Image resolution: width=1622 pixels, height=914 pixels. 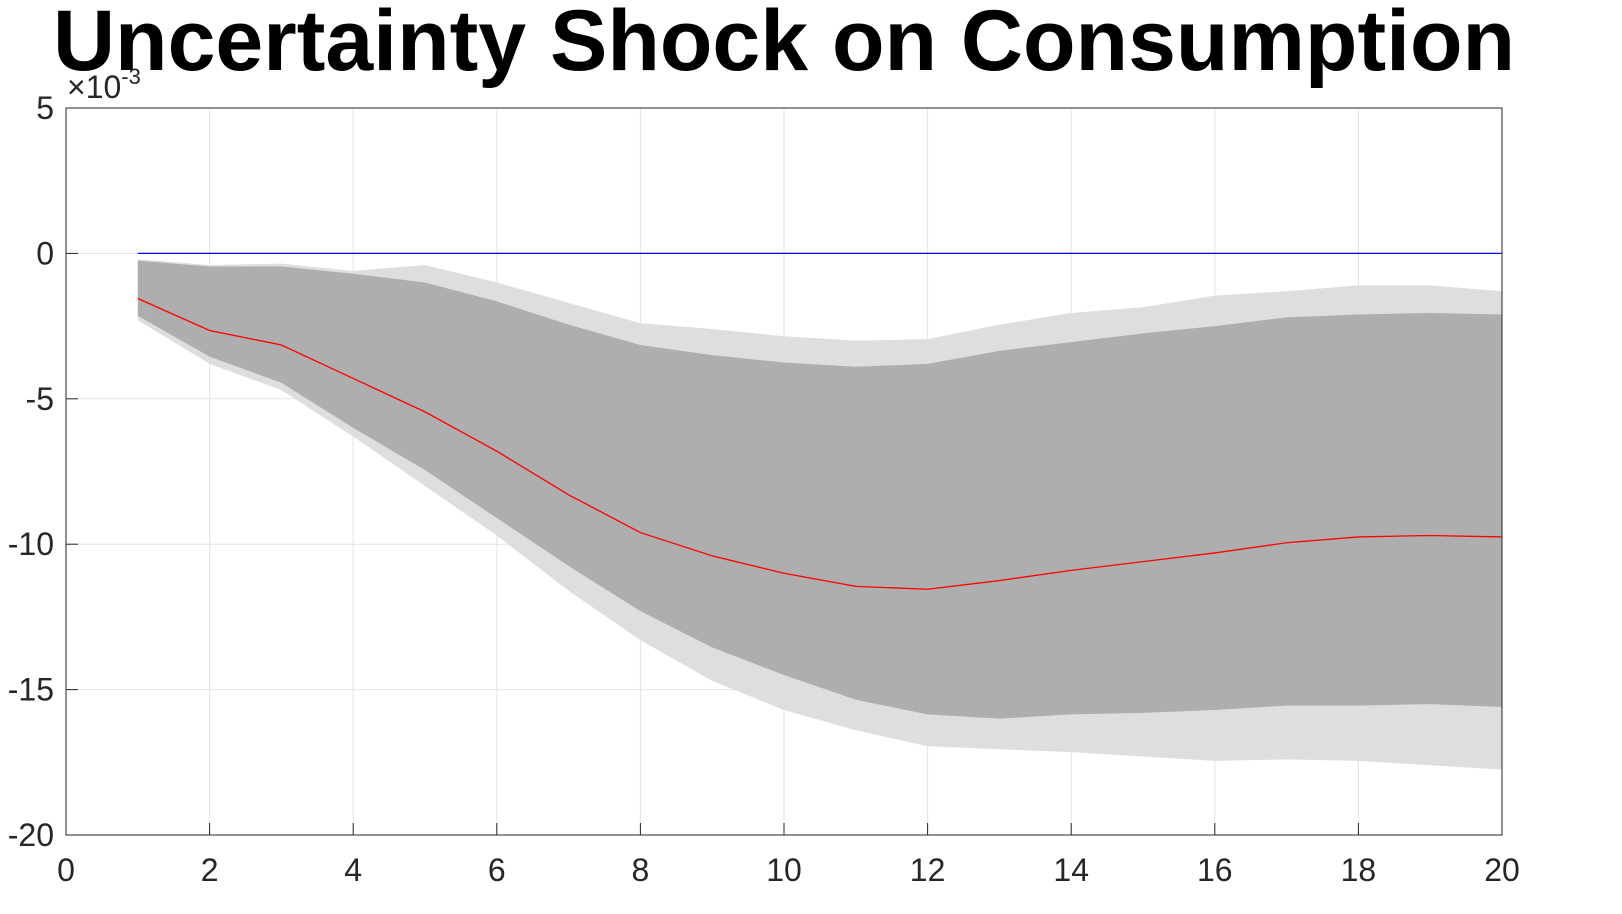 I want to click on y-tick-label: 0, so click(x=45, y=253).